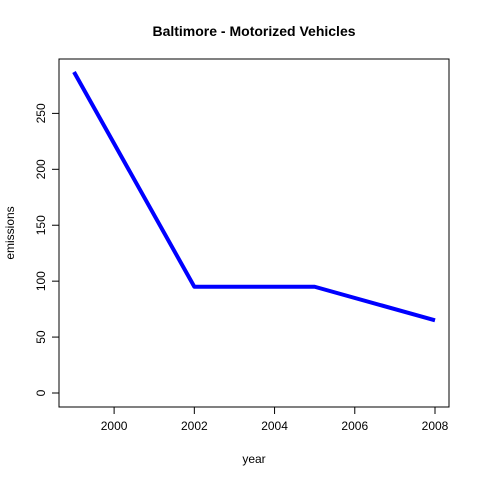 The image size is (480, 480). I want to click on y-axis-label: emissions, so click(10, 232).